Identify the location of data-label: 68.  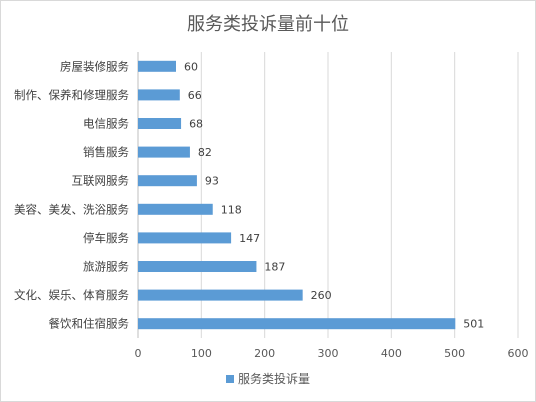
(196, 124).